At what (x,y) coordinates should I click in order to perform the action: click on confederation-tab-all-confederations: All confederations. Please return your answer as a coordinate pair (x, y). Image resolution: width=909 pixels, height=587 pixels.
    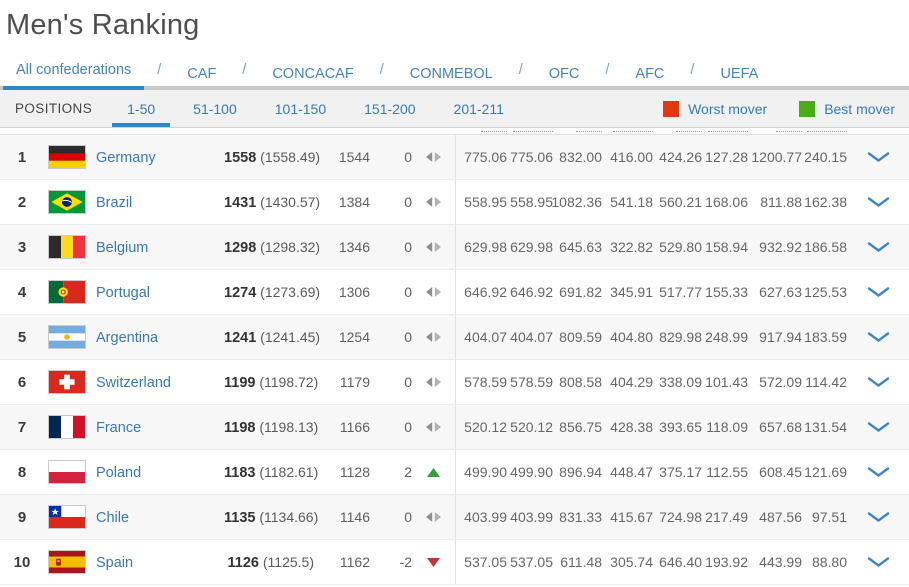
    Looking at the image, I should click on (74, 72).